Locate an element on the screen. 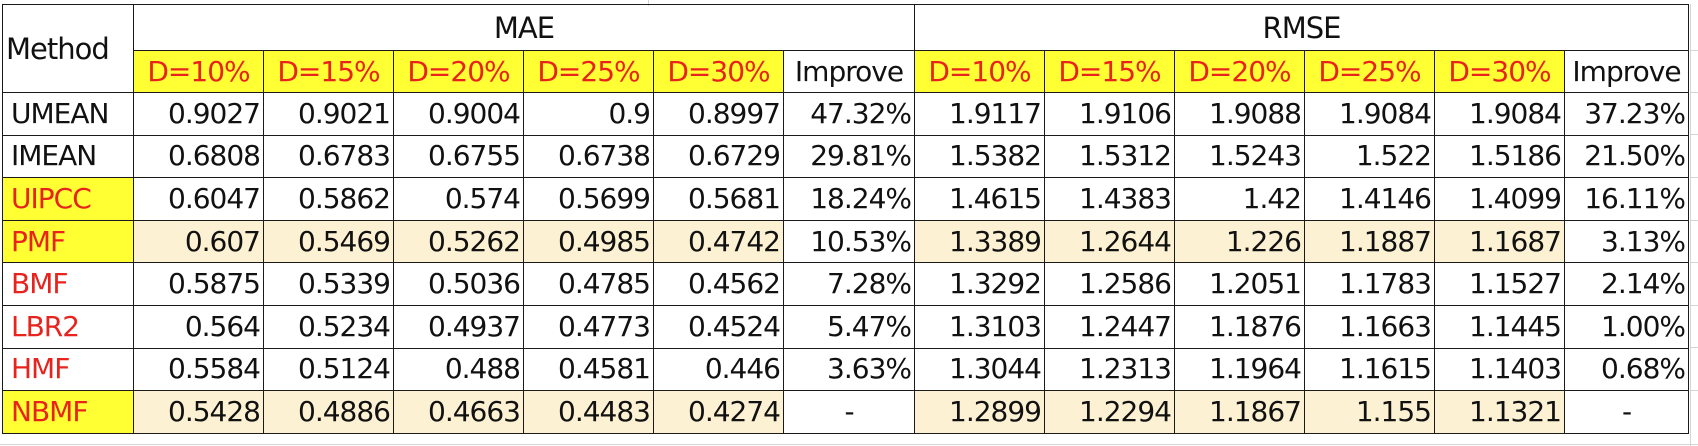 The height and width of the screenshot is (446, 1698). rmse-value-cell: 1.522 is located at coordinates (1369, 156).